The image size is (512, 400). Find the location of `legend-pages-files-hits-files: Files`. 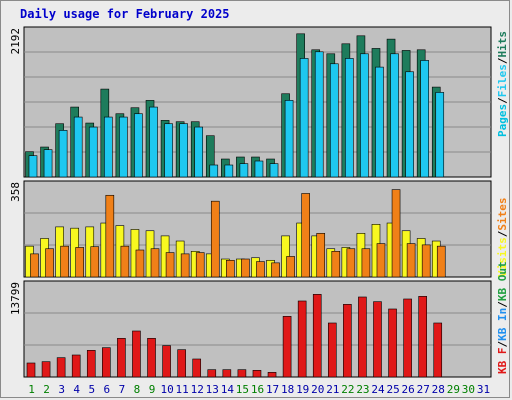

legend-pages-files-hits-files: Files is located at coordinates (502, 80).